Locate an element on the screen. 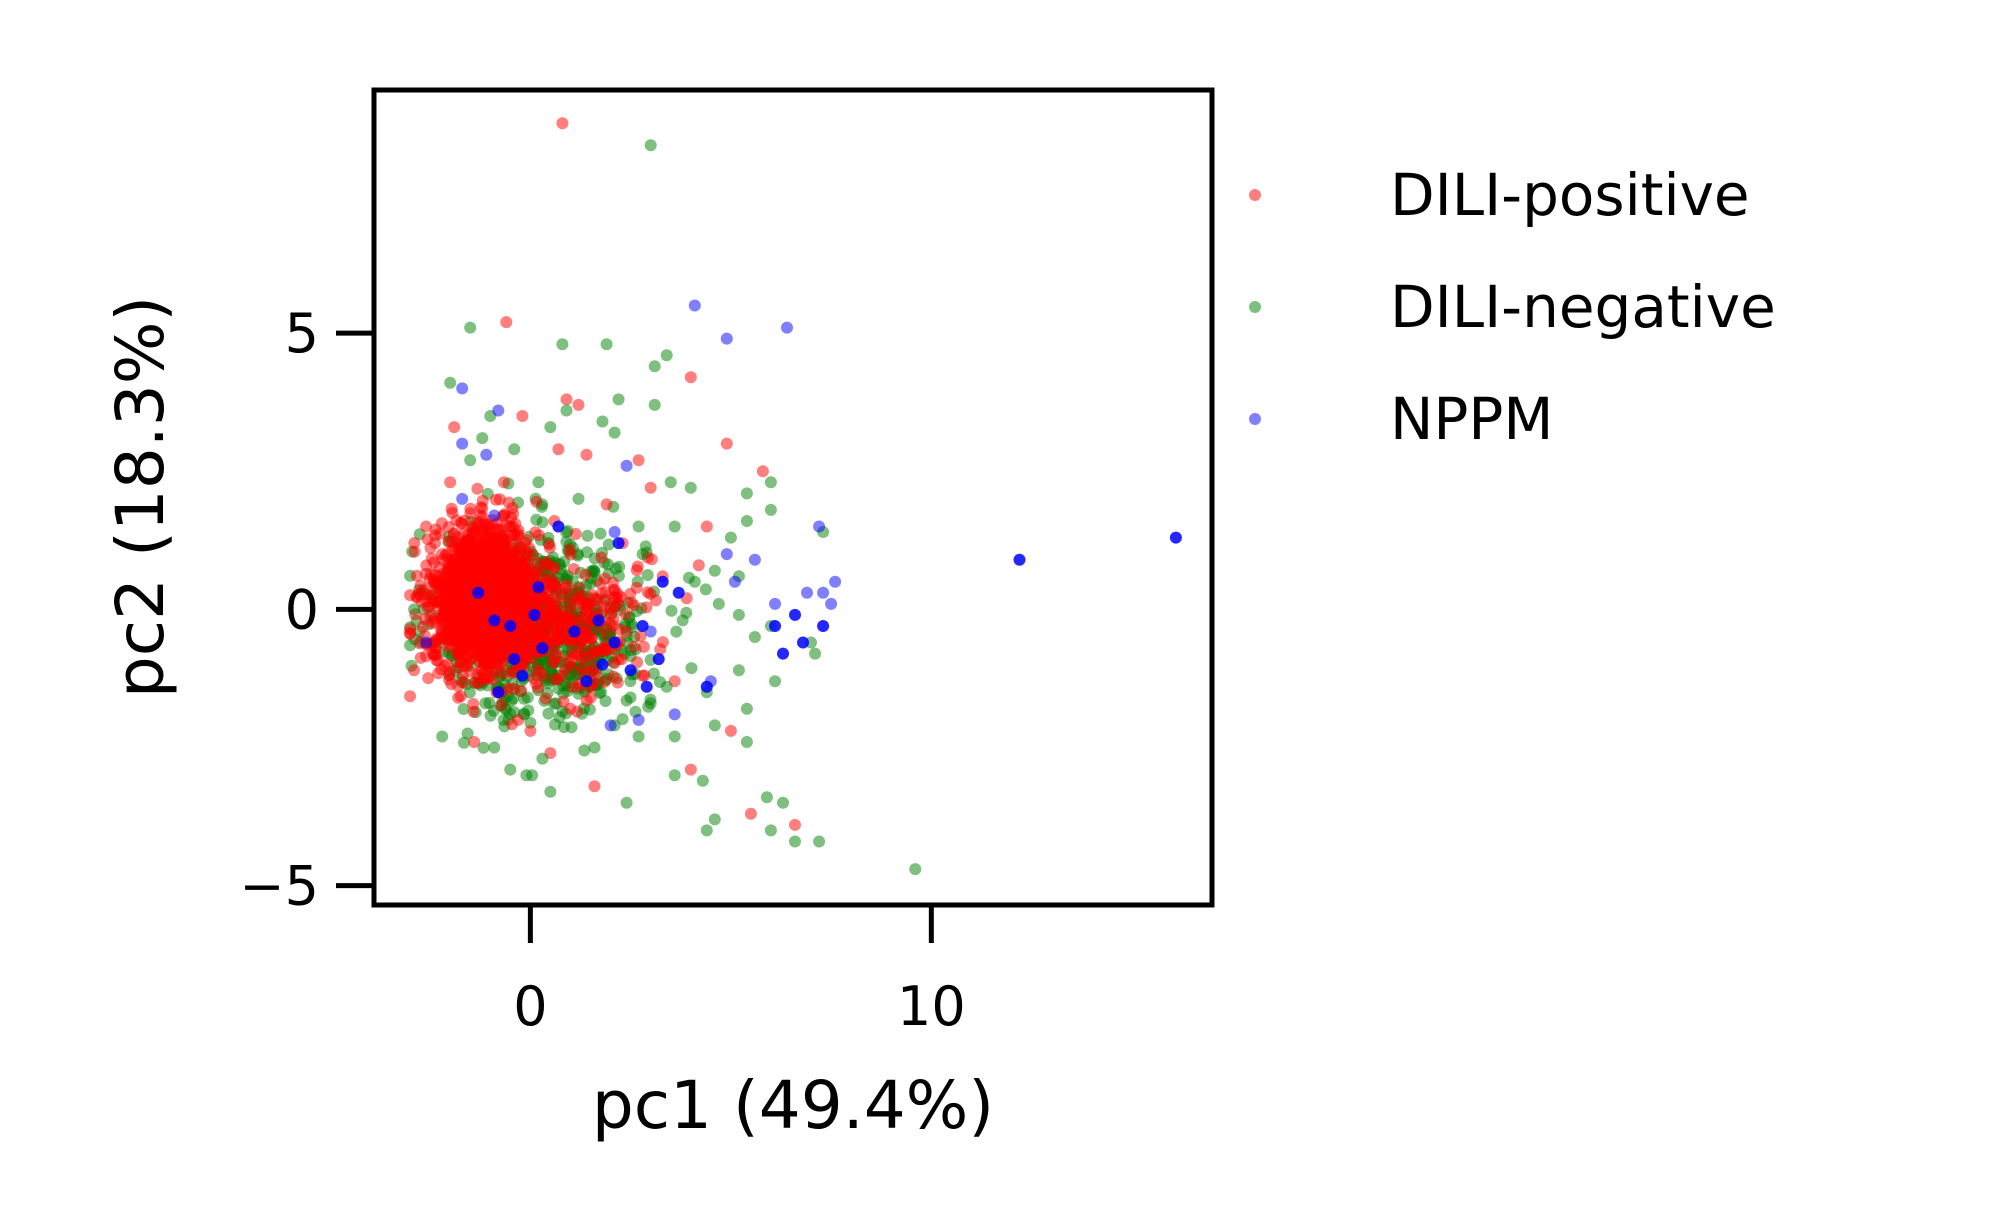  x-axis-label: pc1 (49.4%) is located at coordinates (793, 1105).